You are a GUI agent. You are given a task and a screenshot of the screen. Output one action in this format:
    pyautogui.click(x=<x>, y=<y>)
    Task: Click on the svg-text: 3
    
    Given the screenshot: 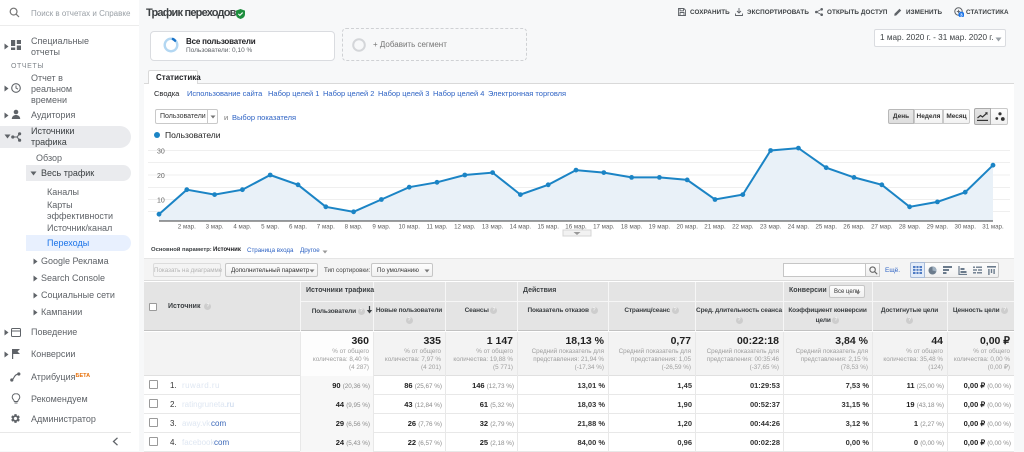 What is the action you would take?
    pyautogui.click(x=961, y=15)
    